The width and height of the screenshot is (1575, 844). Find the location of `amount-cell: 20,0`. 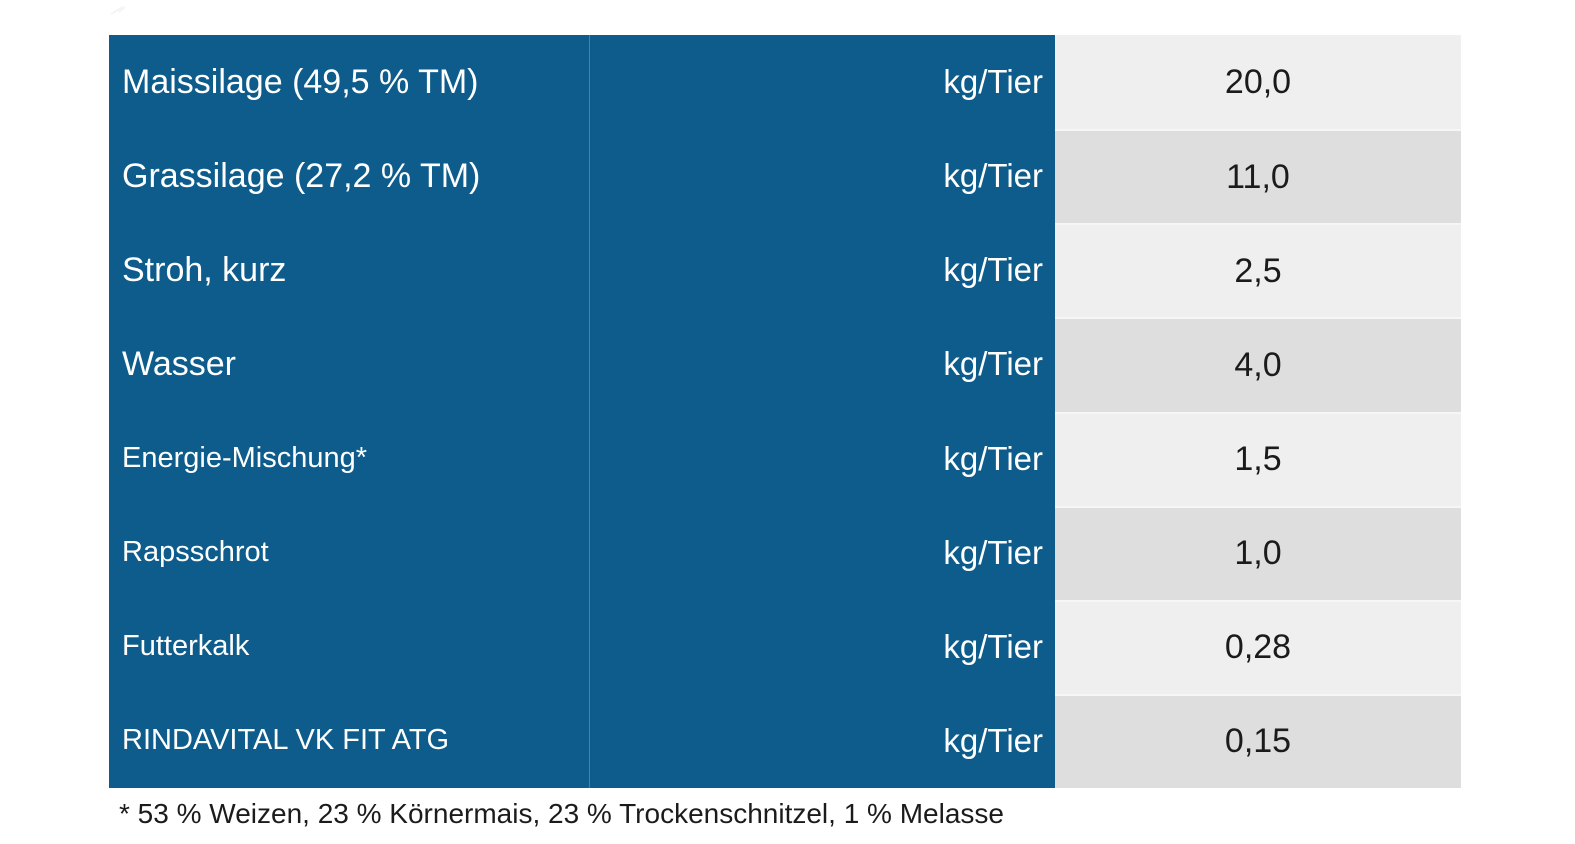

amount-cell: 20,0 is located at coordinates (1258, 82).